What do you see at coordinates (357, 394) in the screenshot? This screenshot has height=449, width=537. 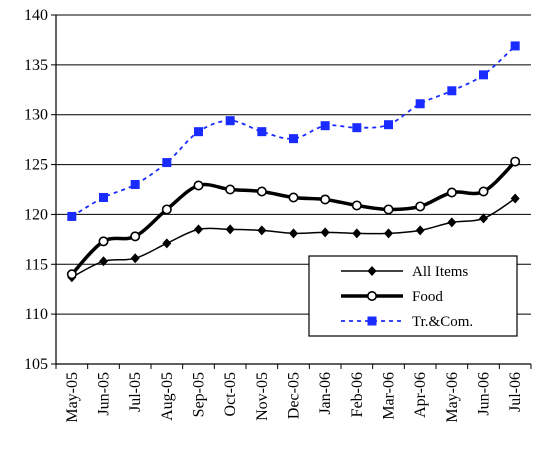 I see `x-tick-label: Feb-06` at bounding box center [357, 394].